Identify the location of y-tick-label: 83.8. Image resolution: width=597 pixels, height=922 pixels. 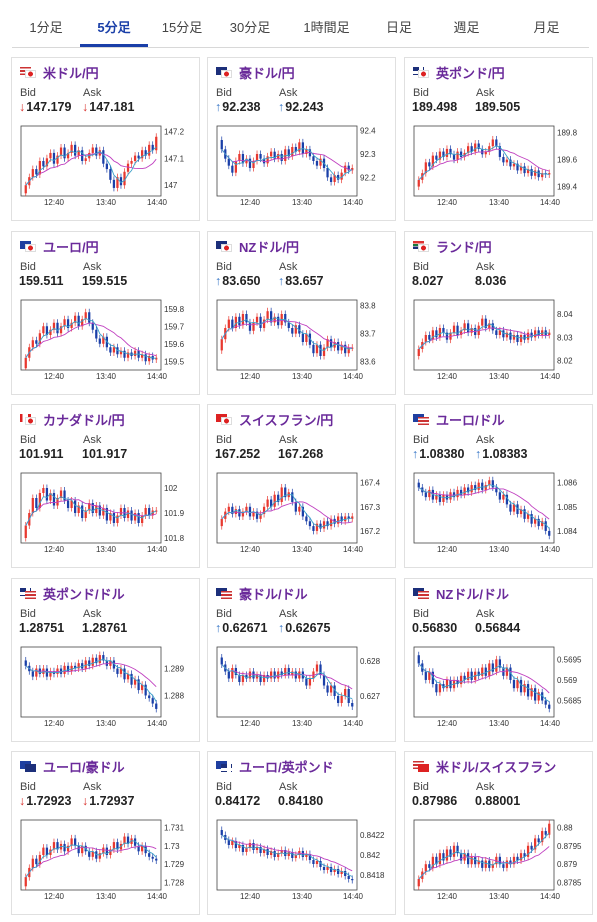
(368, 306).